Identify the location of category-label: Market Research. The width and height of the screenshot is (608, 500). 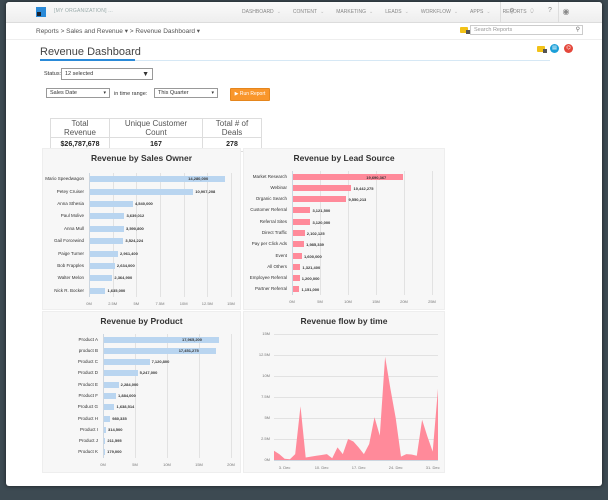
(269, 176).